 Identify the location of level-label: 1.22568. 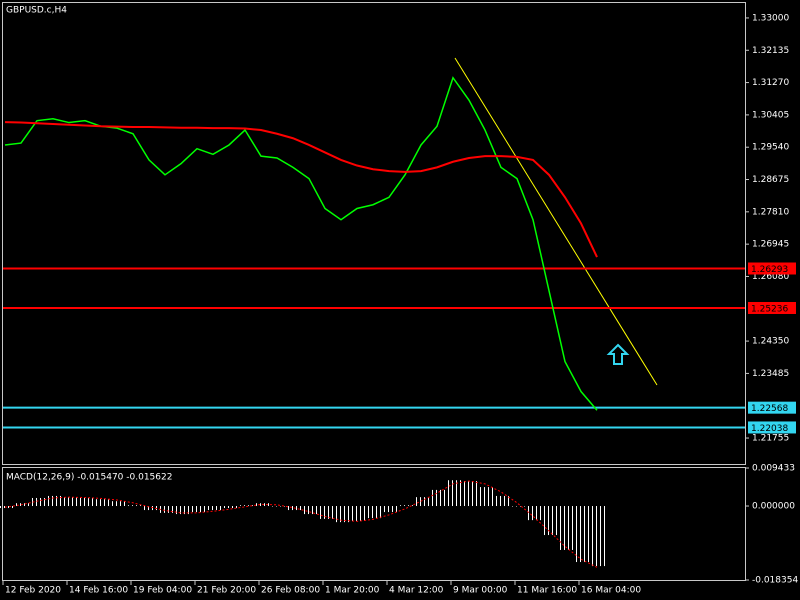
(769, 409).